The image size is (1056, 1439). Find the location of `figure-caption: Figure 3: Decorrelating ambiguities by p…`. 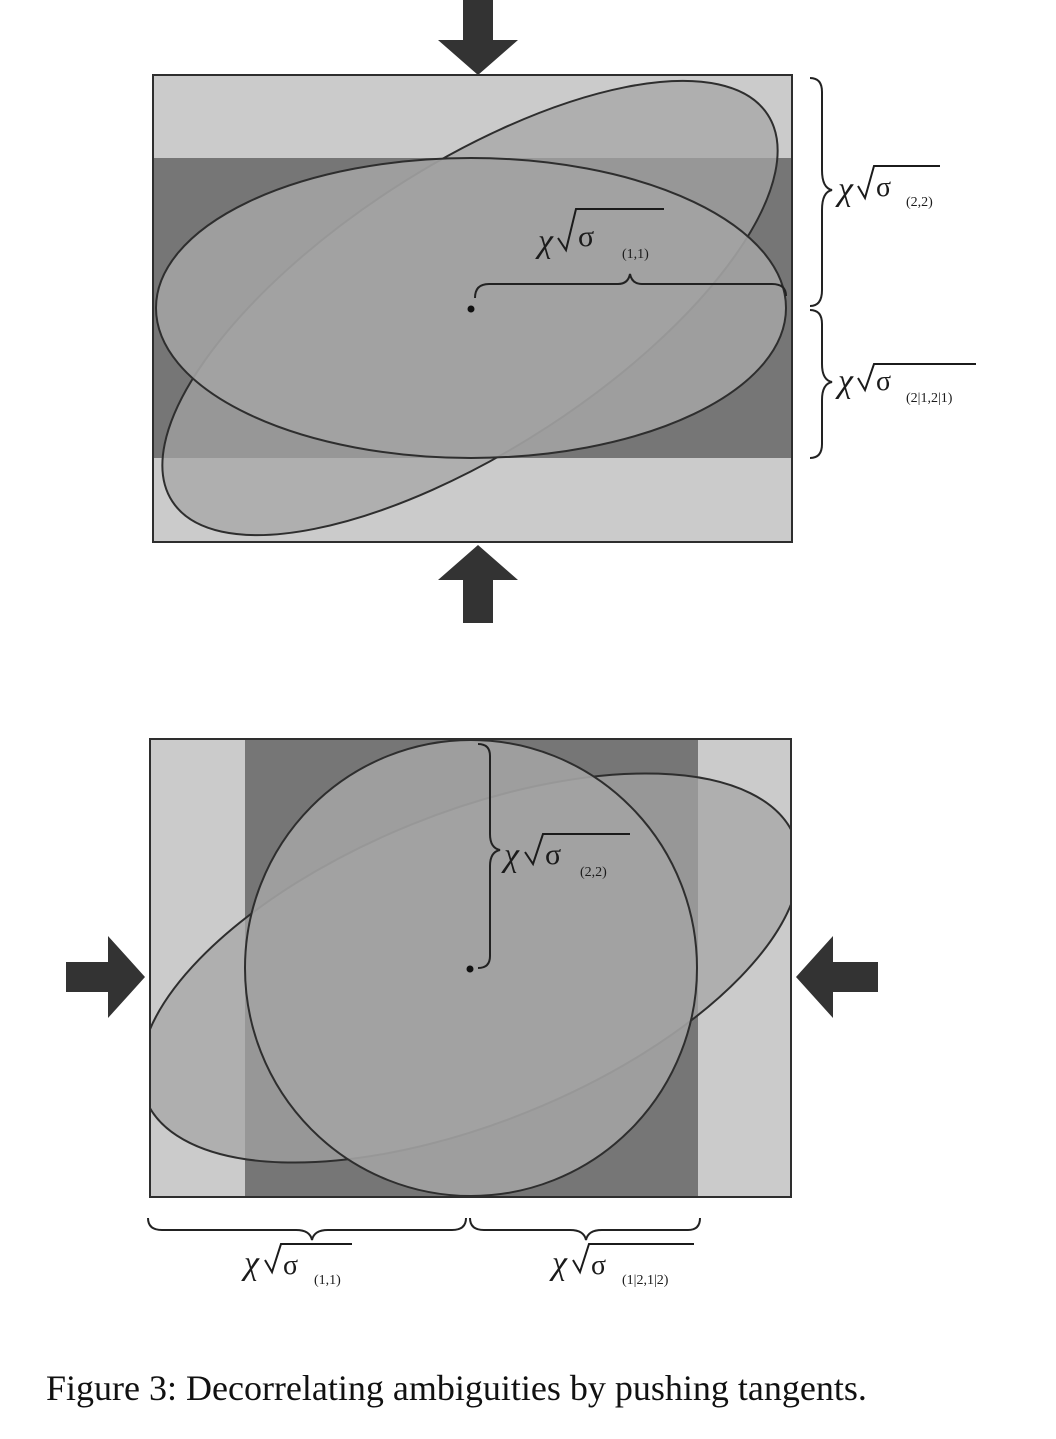

figure-caption: Figure 3: Decorrelating ambiguities by p… is located at coordinates (456, 1388).